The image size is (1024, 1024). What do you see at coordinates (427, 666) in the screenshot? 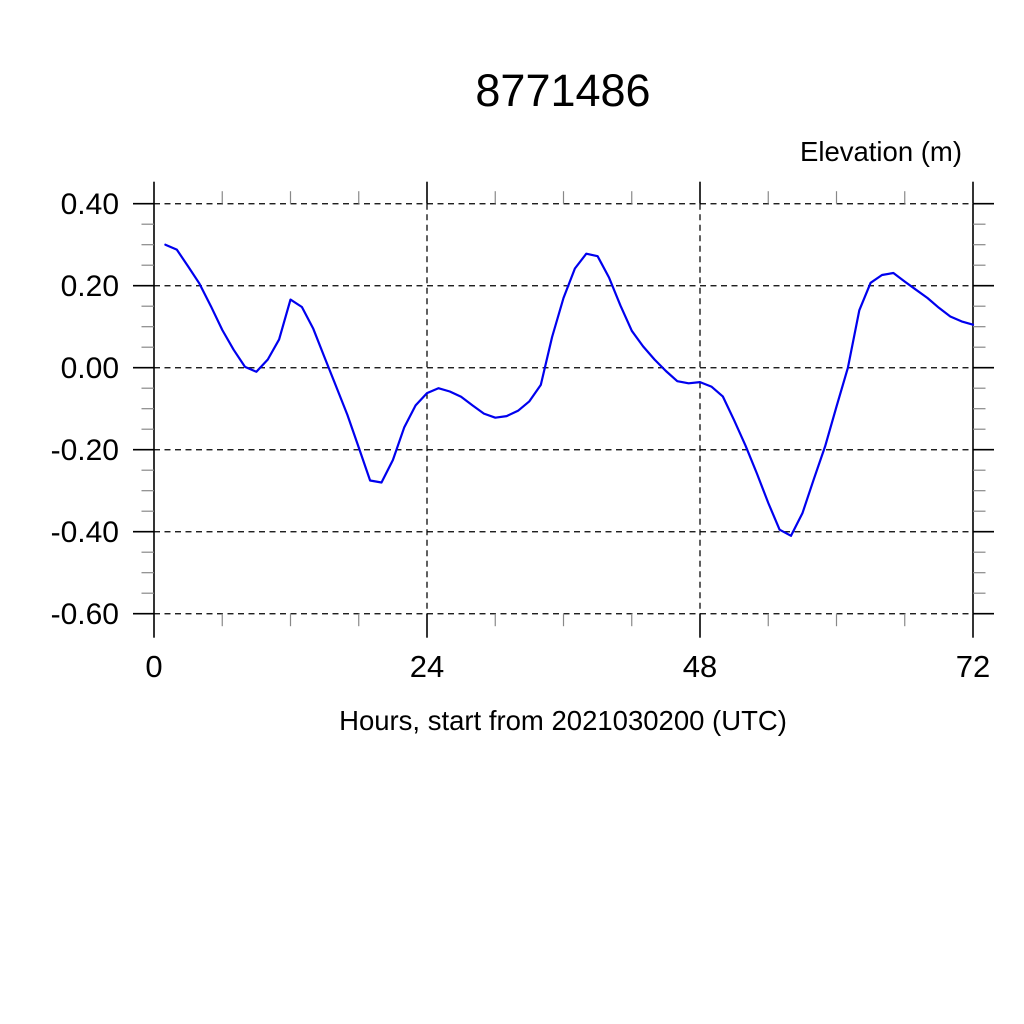
I see `x-tick-label: 24` at bounding box center [427, 666].